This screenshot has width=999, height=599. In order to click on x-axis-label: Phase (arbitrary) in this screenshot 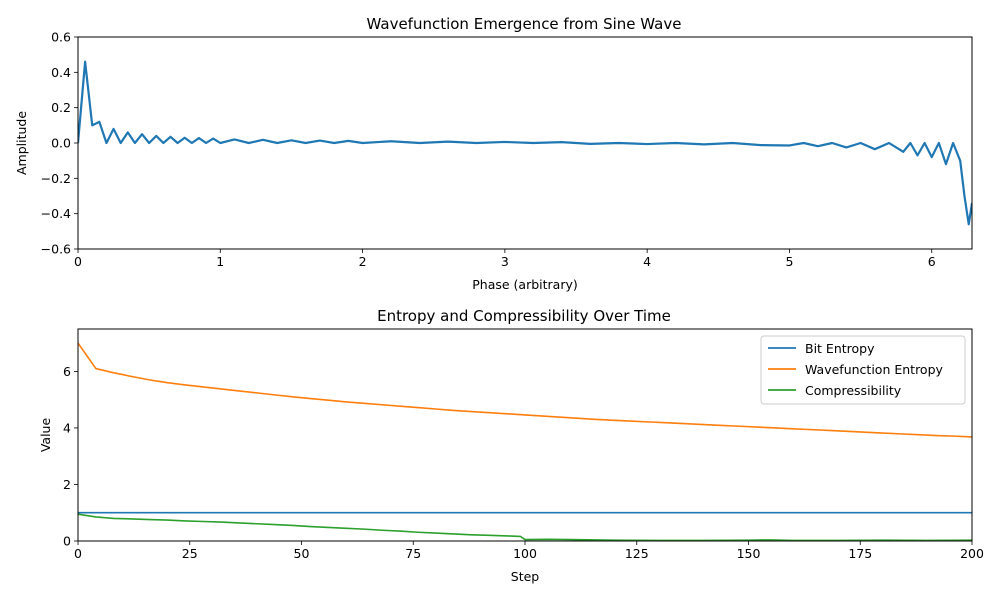, I will do `click(525, 284)`.